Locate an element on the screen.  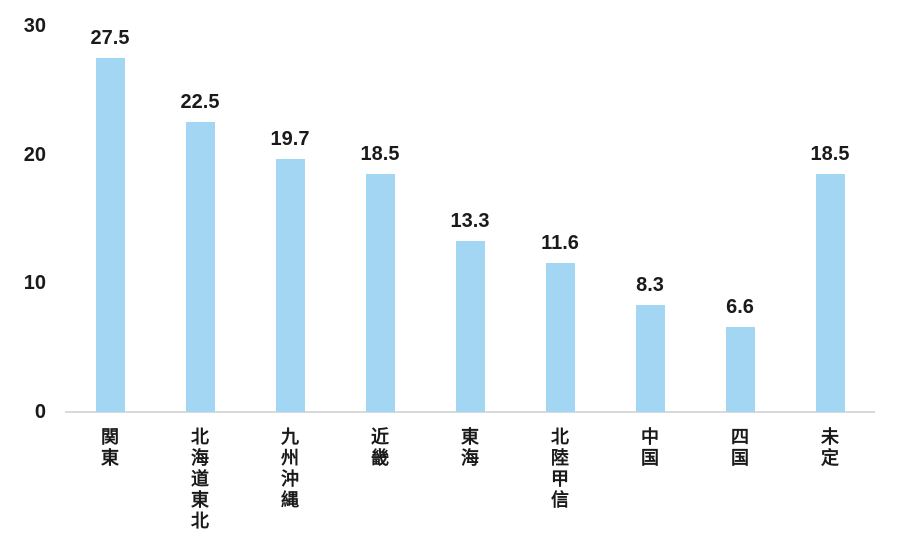
category-label: 中 国 is located at coordinates (650, 447).